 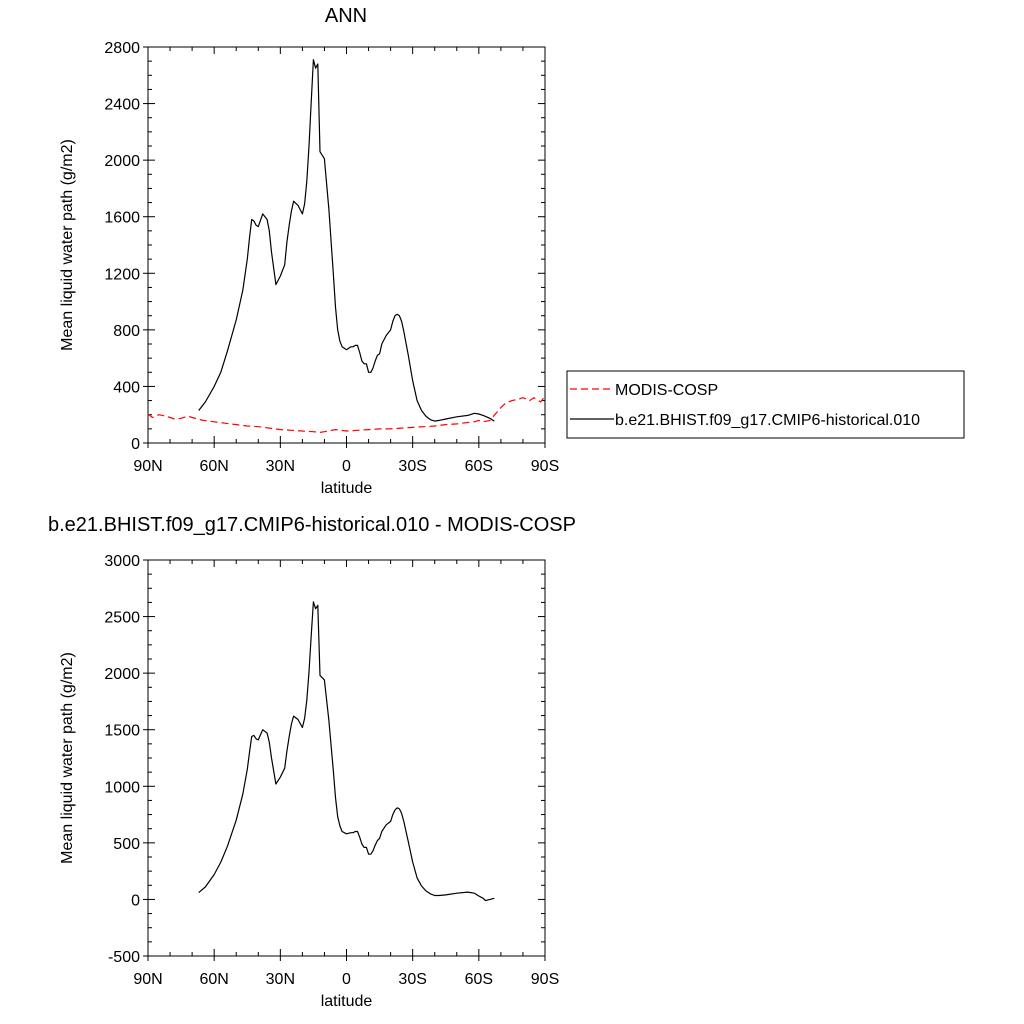 I want to click on modis-cosp-series-line, so click(x=346, y=414).